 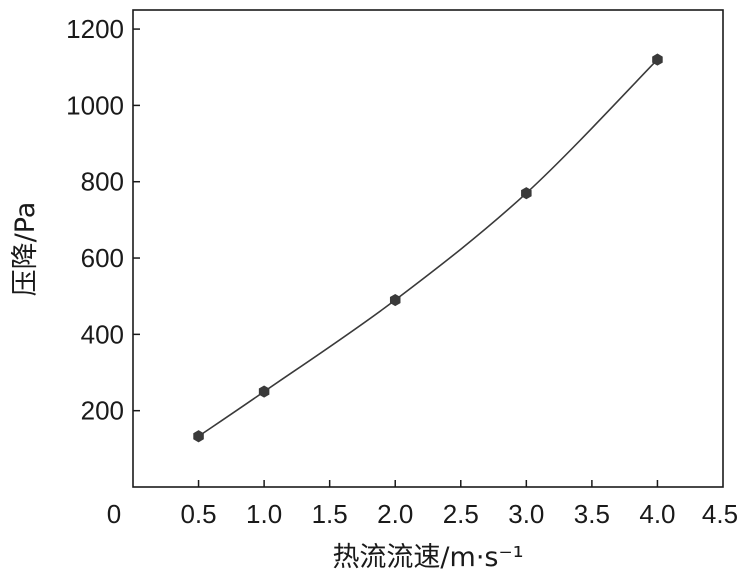 I want to click on x-tick-label: 0.5, so click(x=198, y=514).